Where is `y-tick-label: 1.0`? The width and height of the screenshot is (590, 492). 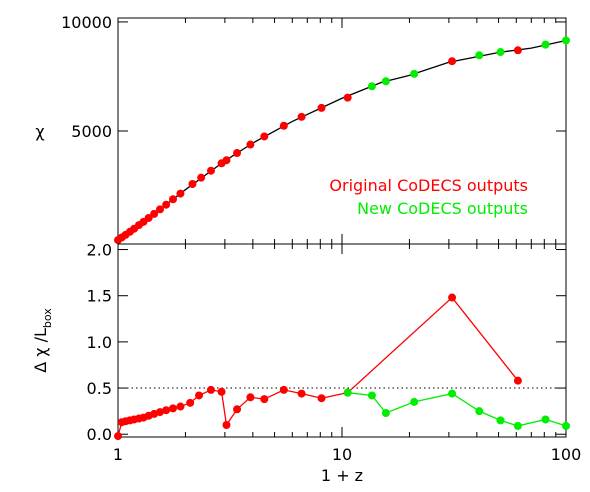
y-tick-label: 1.0 is located at coordinates (99, 342).